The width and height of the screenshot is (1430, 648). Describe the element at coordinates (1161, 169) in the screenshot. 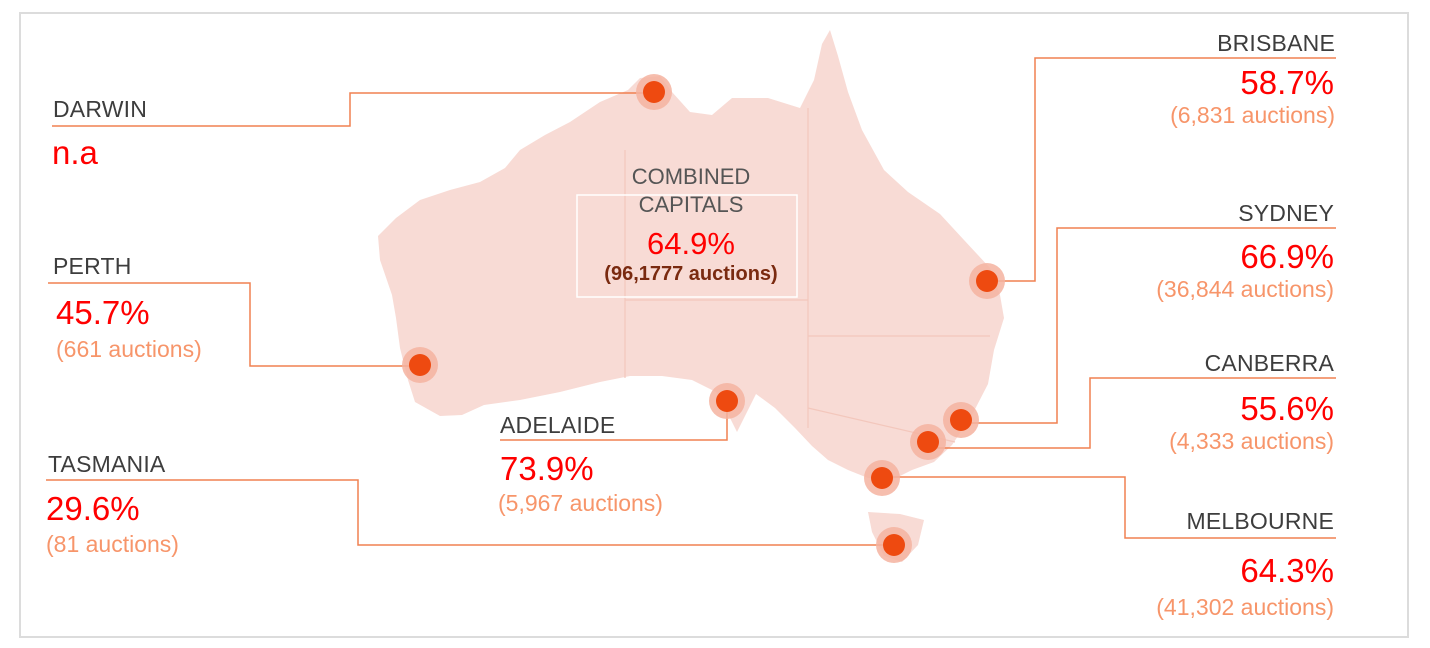

I see `brisbane-connector` at that location.